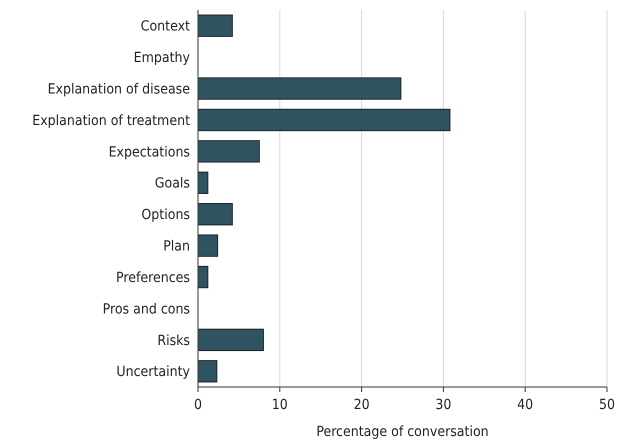 This screenshot has width=617, height=442. What do you see at coordinates (146, 309) in the screenshot?
I see `y-tick-label: Pros and cons` at bounding box center [146, 309].